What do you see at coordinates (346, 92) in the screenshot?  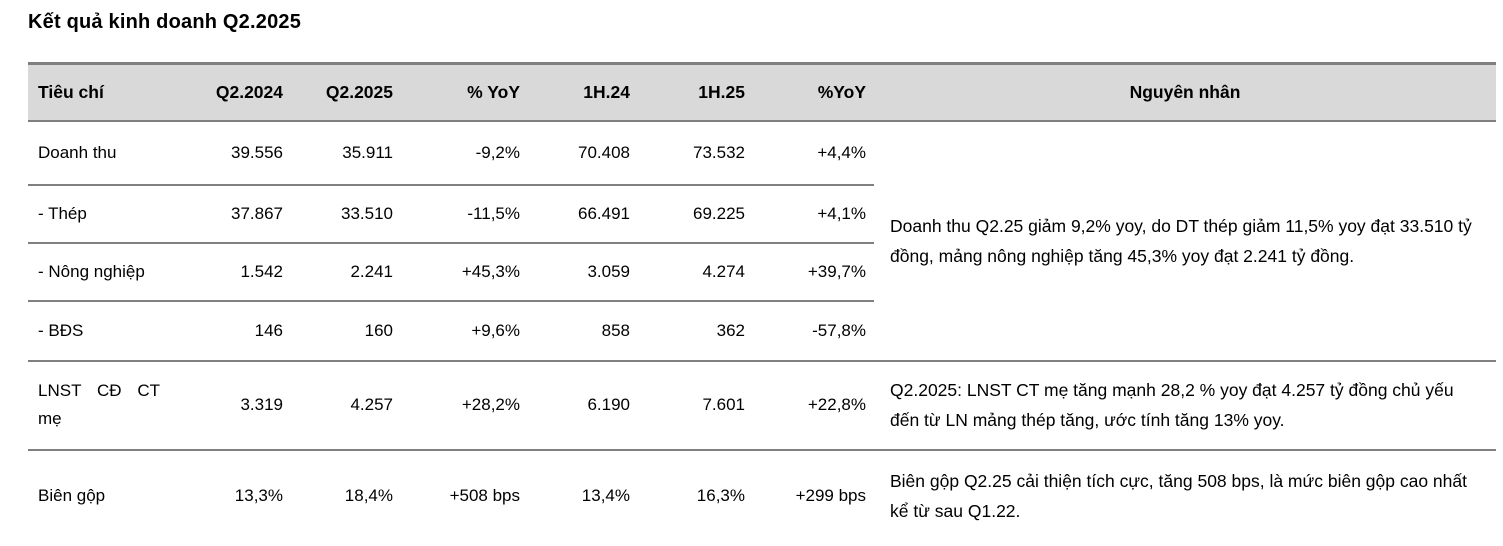 I see `col-header-q2-2025: Q2.2025` at bounding box center [346, 92].